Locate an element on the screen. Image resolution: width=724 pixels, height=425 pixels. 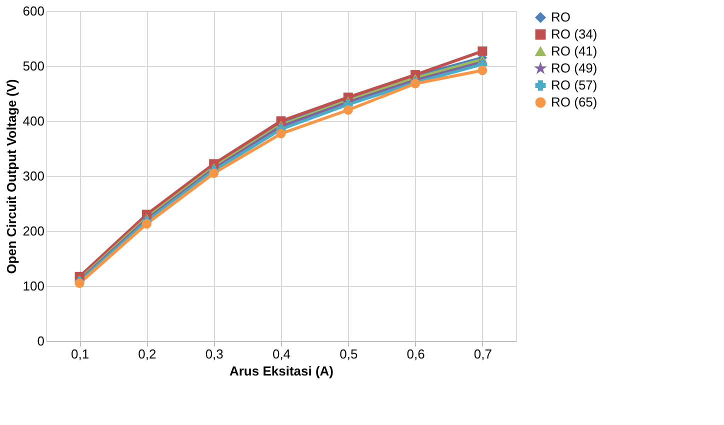
legend-label: RO (34) is located at coordinates (574, 34).